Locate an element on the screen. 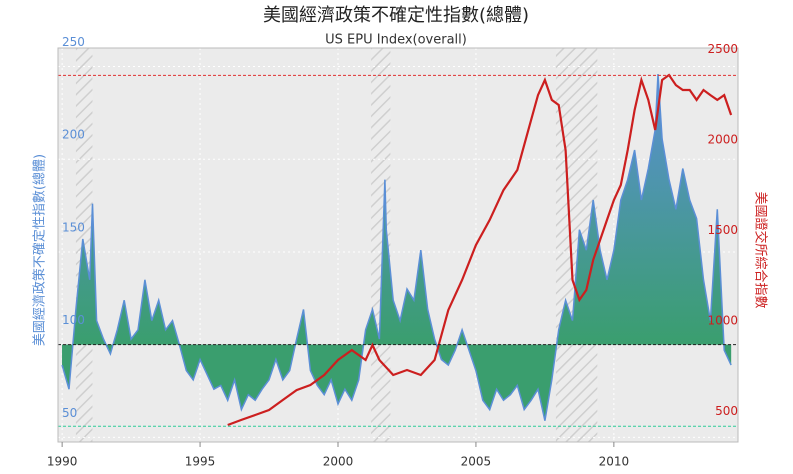 This screenshot has width=793, height=474. x-tick-label: 1995 is located at coordinates (200, 462).